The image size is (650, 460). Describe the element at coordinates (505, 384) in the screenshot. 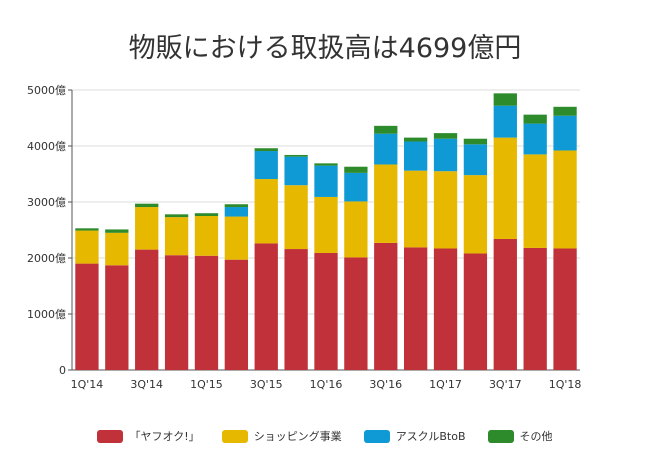

I see `x-tick-label: 3Q'17` at that location.